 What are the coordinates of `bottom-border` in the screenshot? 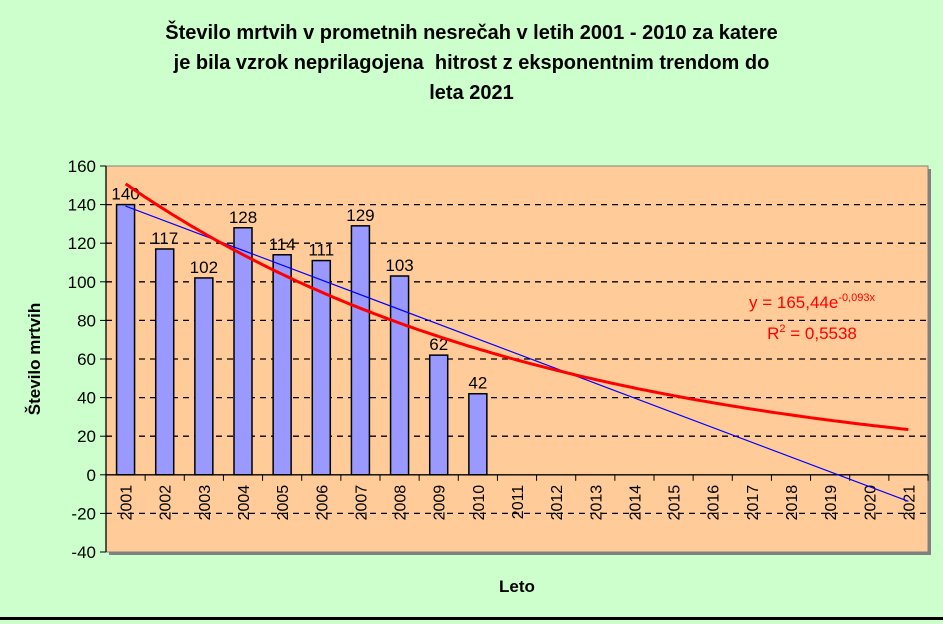 It's located at (471, 618).